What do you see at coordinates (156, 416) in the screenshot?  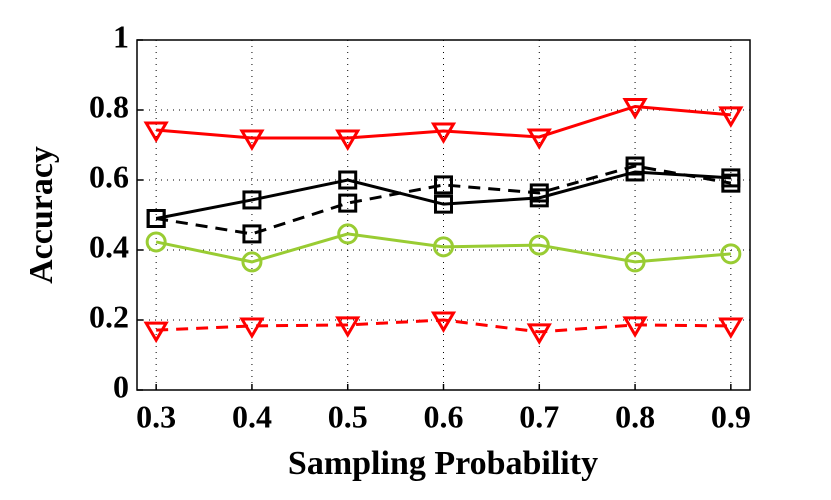 I see `x-tick-label: 0.3` at bounding box center [156, 416].